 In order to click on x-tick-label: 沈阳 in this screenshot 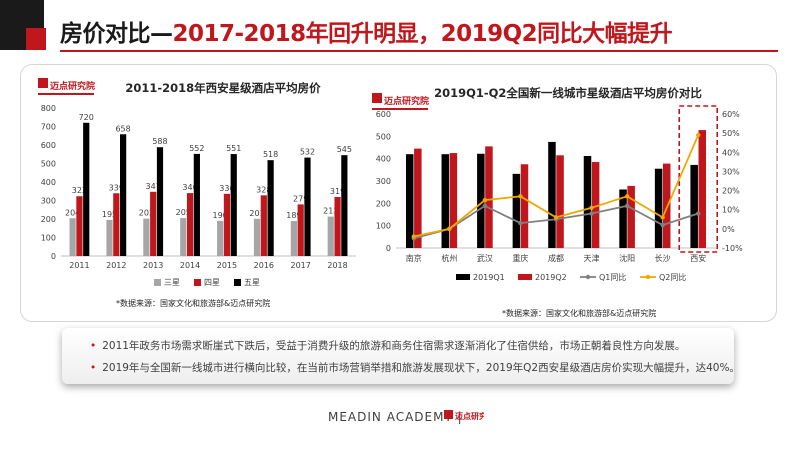, I will do `click(627, 258)`.